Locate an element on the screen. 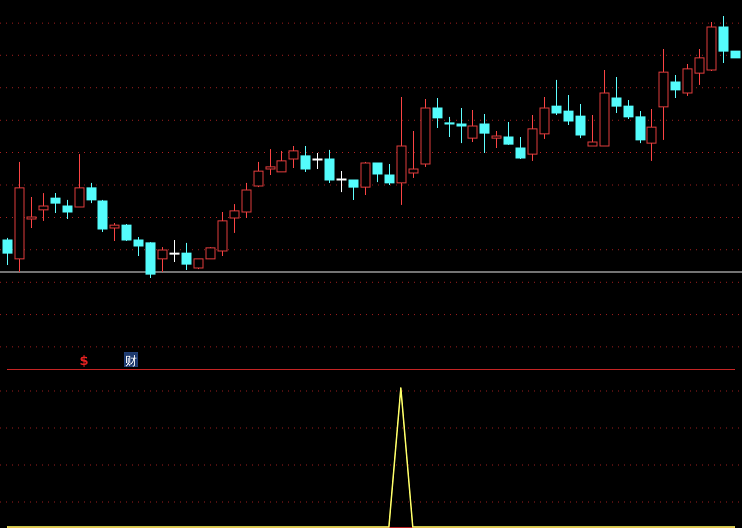 The width and height of the screenshot is (742, 528). text: 财 is located at coordinates (131, 361).